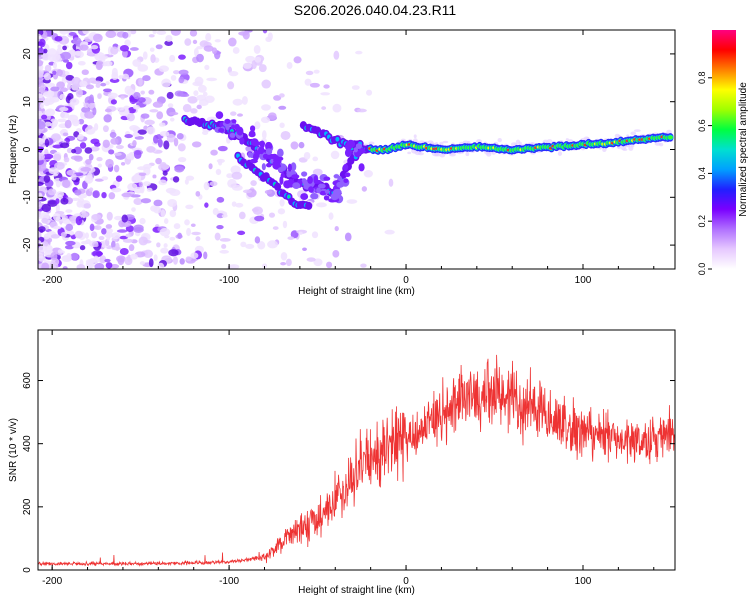  What do you see at coordinates (702, 78) in the screenshot?
I see `colorbar-tick-label: 0.8` at bounding box center [702, 78].